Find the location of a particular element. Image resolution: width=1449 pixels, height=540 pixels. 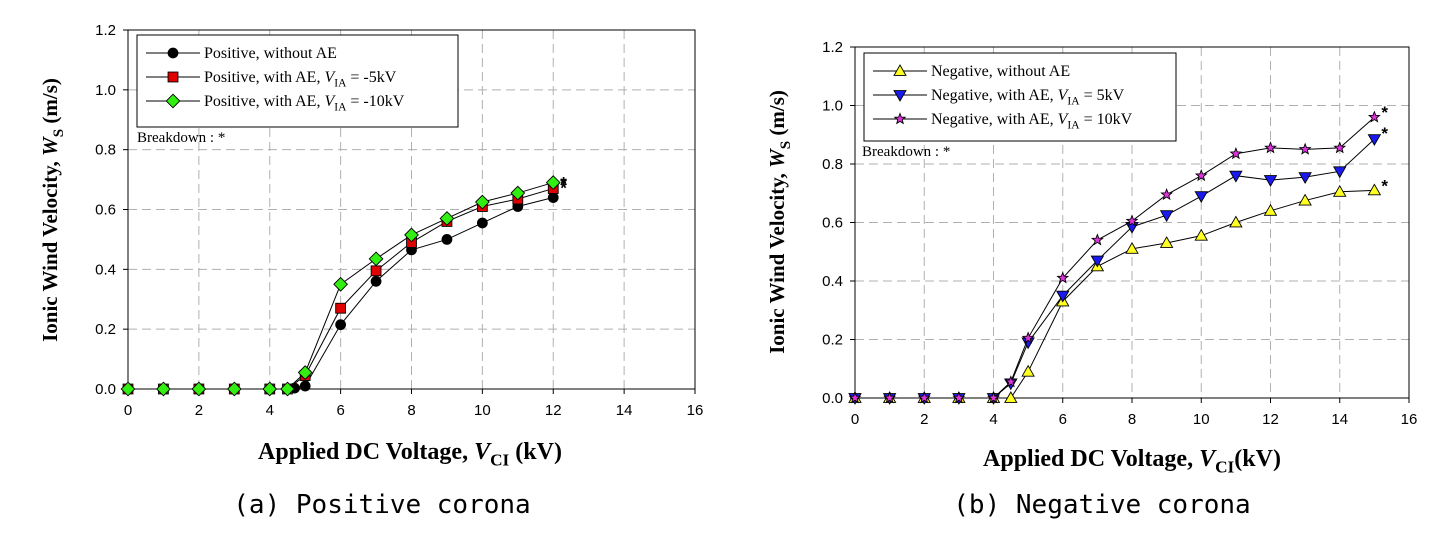

series-2: * is located at coordinates (343, 286).